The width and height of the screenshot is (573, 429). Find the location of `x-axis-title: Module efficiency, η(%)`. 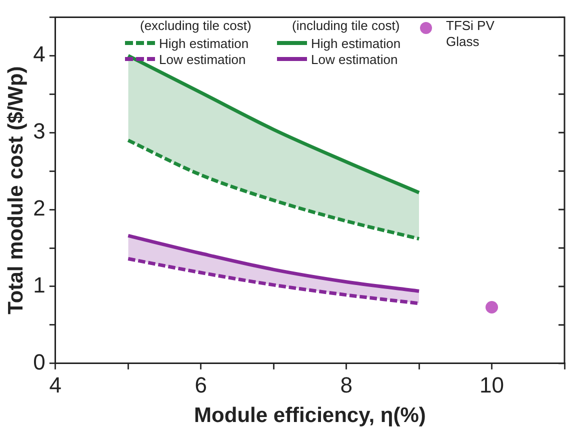

x-axis-title: Module efficiency, η(%) is located at coordinates (310, 416).